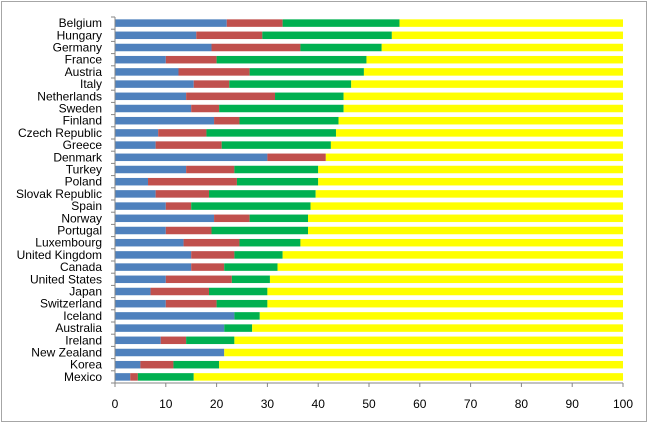 The height and width of the screenshot is (425, 650). What do you see at coordinates (59, 194) in the screenshot?
I see `category-label: Slovak Republic` at bounding box center [59, 194].